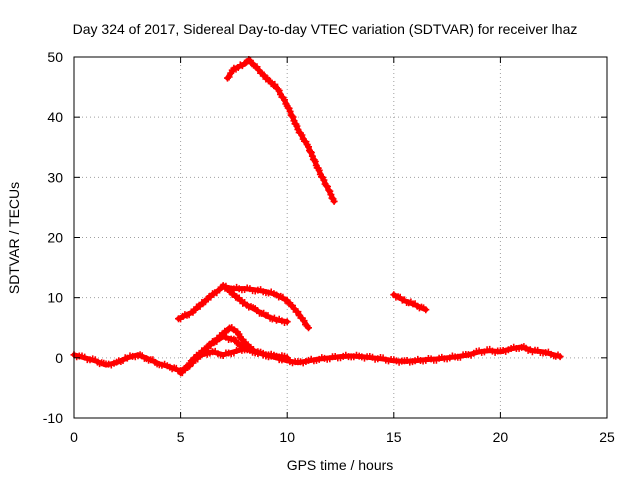 The image size is (640, 480). Describe the element at coordinates (55, 57) in the screenshot. I see `y-tick-label: 50` at that location.